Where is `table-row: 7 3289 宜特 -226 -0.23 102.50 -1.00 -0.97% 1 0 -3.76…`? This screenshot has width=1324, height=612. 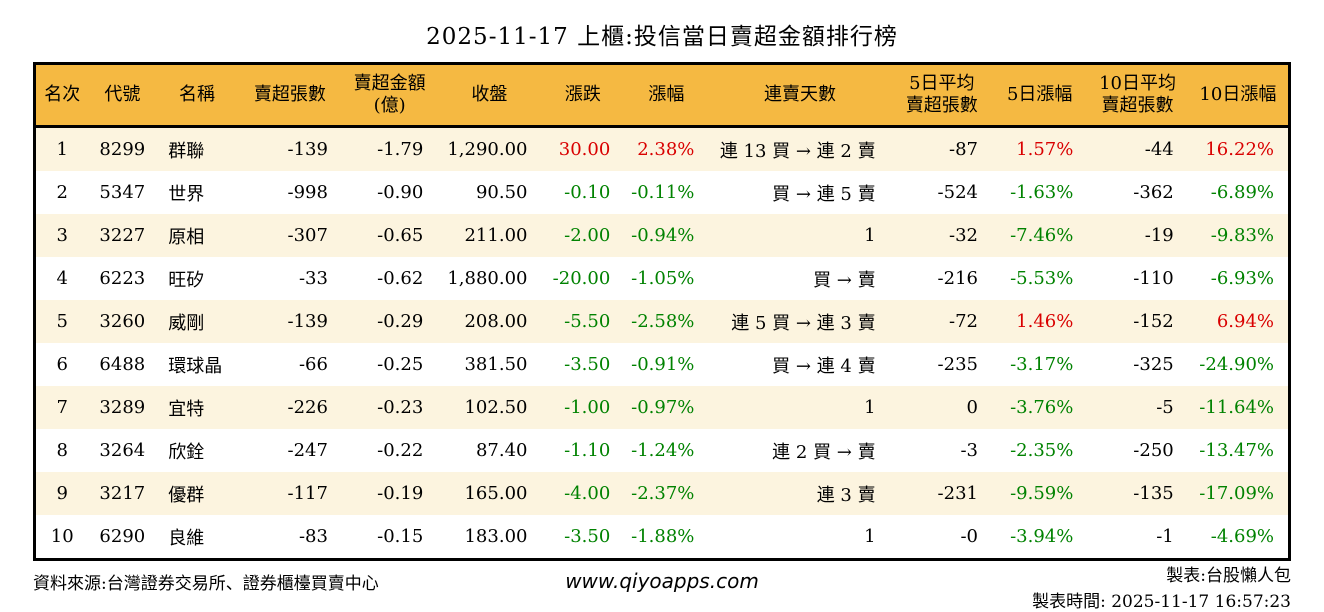 table-row: 7 3289 宜特 -226 -0.23 102.50 -1.00 -0.97% 1 0 -3.76… is located at coordinates (662, 407).